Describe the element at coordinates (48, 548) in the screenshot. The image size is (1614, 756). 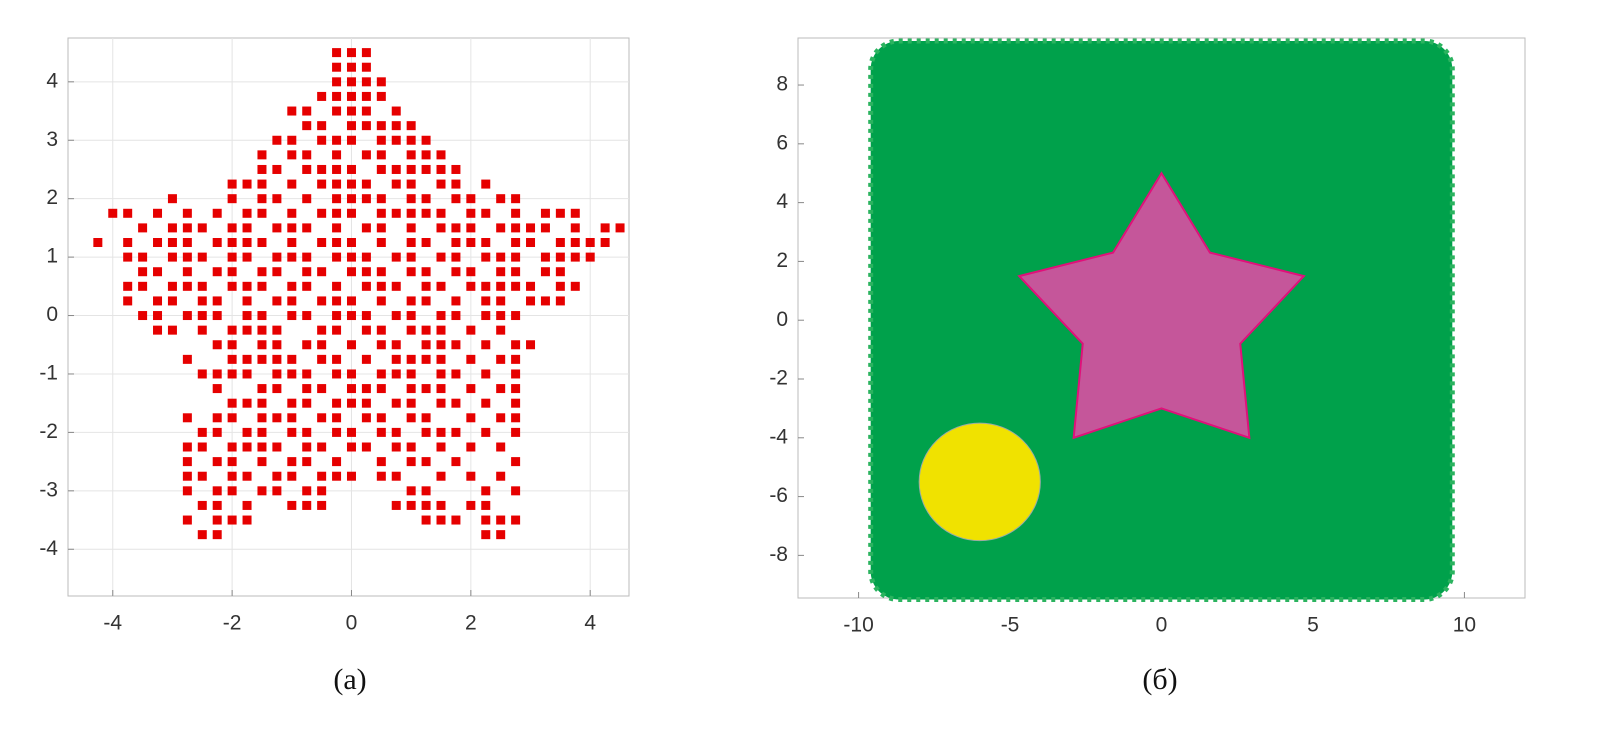
I see `y-tick-label: -4` at that location.